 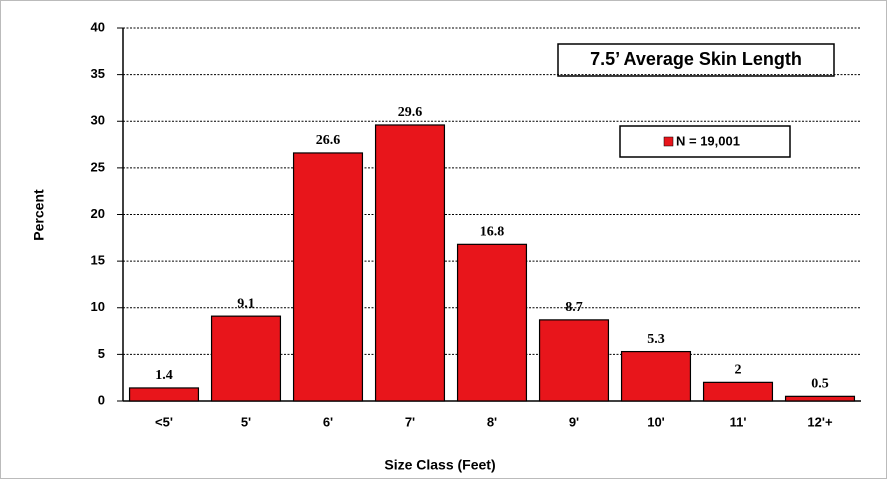 I want to click on x-tick-label: 6', so click(x=328, y=421).